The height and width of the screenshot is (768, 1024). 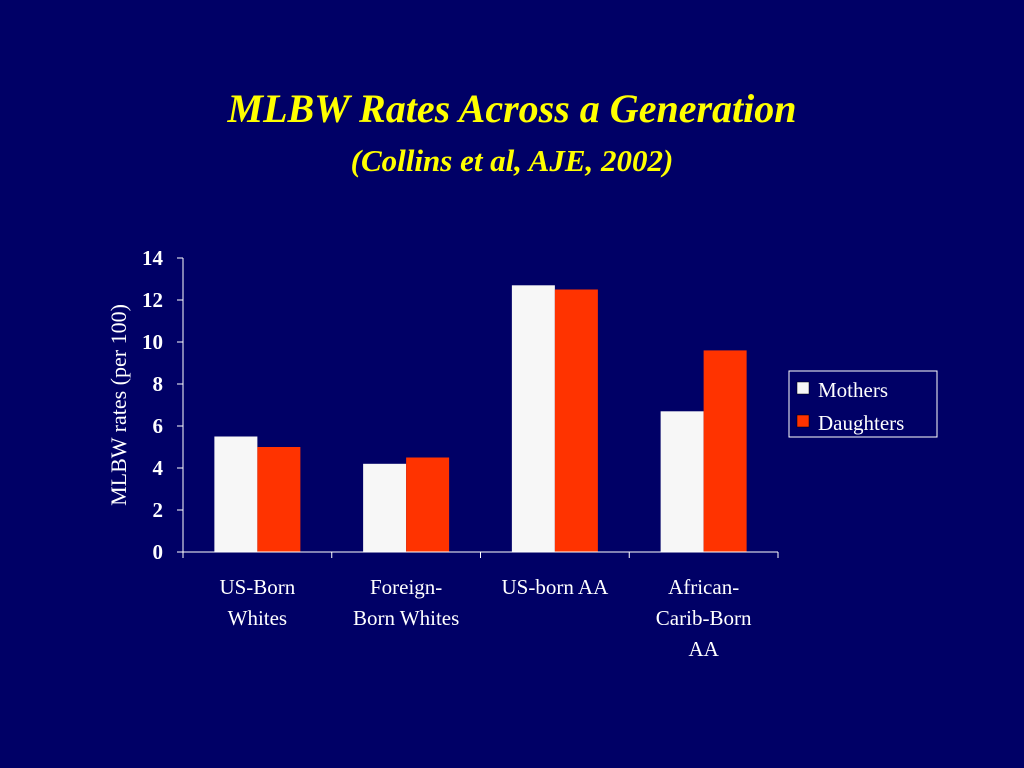 I want to click on slide-subtitle: (Collins et al, AJE, 2002), so click(x=512, y=160).